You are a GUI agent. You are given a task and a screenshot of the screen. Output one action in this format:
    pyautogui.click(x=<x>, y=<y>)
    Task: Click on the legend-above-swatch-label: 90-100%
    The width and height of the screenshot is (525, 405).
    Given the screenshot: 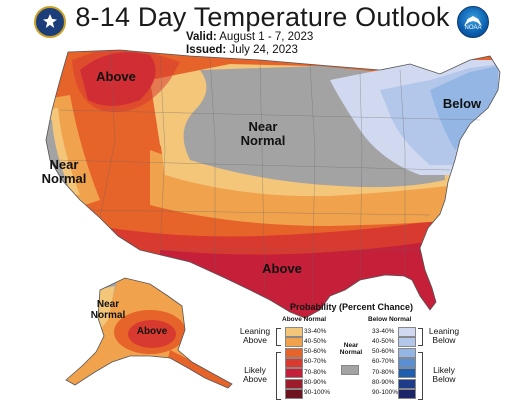 What is the action you would take?
    pyautogui.click(x=317, y=393)
    